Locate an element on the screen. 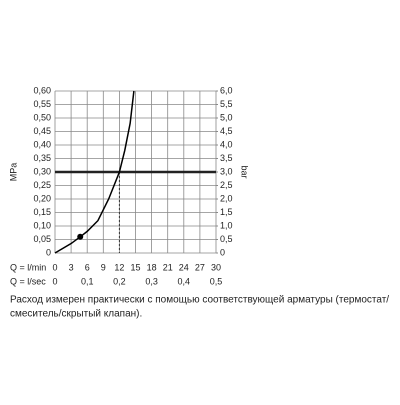 The width and height of the screenshot is (400, 405). y2-axis-label: bar is located at coordinates (245, 171).